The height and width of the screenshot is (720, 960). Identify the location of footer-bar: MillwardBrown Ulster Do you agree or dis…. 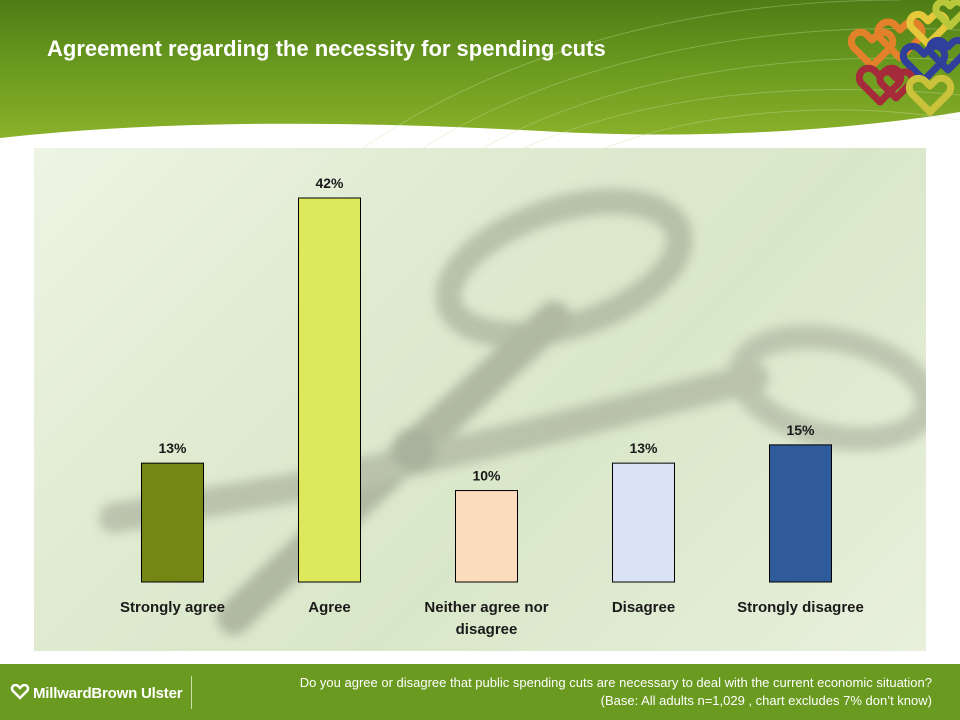
(480, 692).